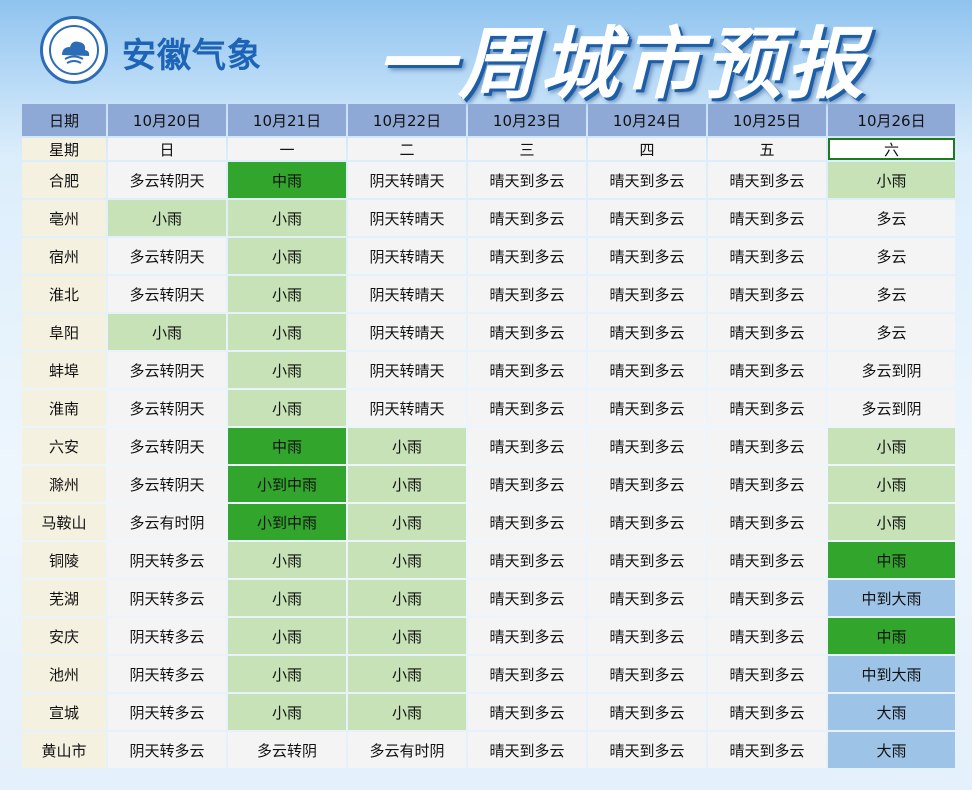 The width and height of the screenshot is (972, 790). I want to click on city-name: 芜湖, so click(64, 598).